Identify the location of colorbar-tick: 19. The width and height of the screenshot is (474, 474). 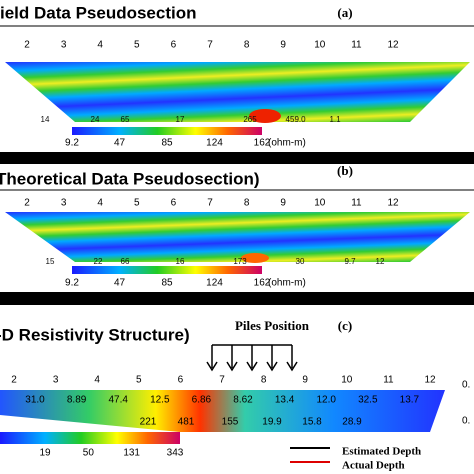
(45, 453).